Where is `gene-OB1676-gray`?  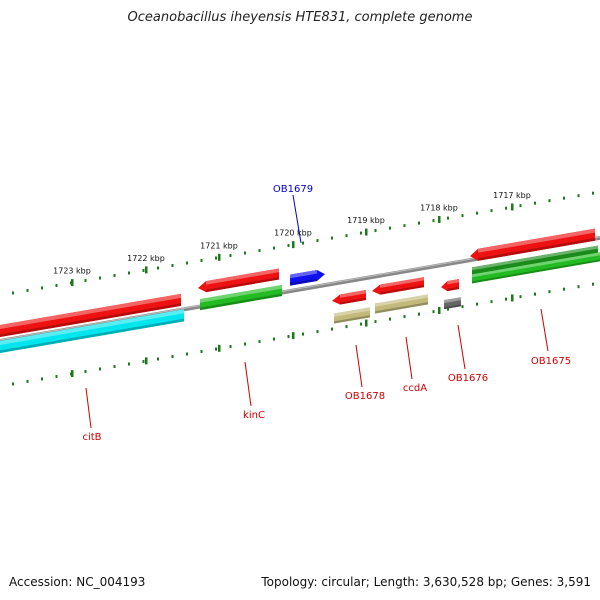
gene-OB1676-gray is located at coordinates (452, 303).